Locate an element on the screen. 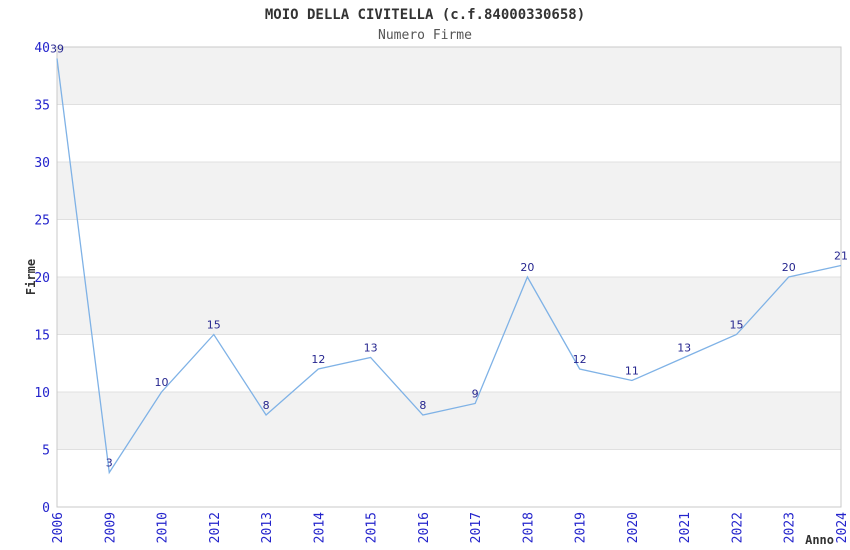 This screenshot has height=550, width=850. chart-subtitle: Numero Firme is located at coordinates (425, 35).